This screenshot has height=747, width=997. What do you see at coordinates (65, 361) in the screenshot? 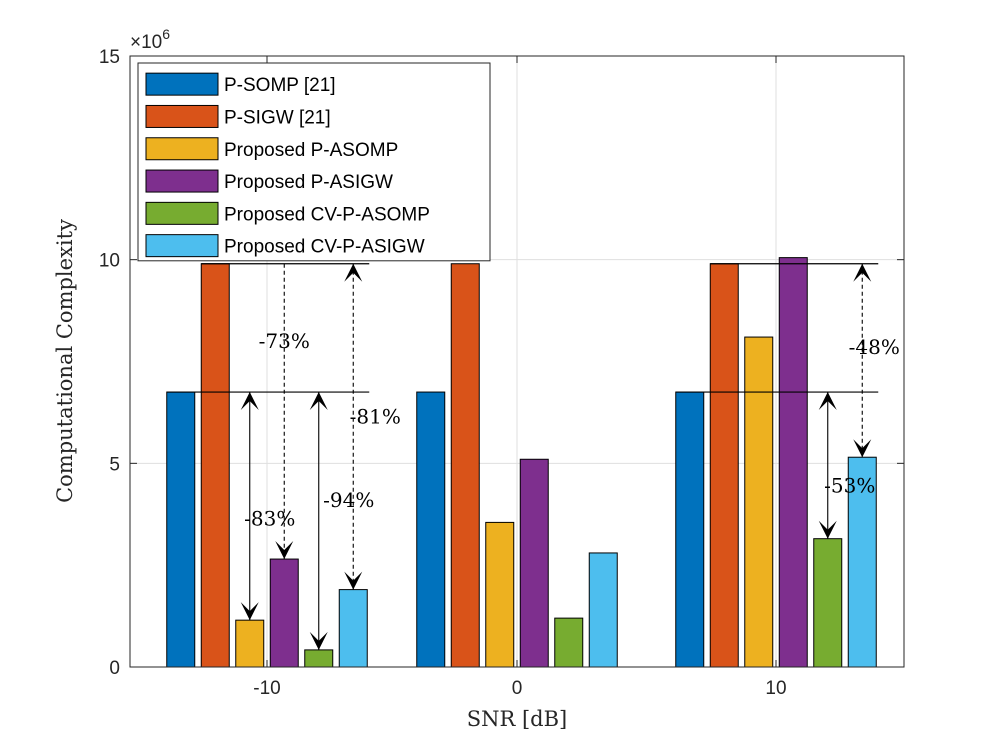
I see `y-axis-title: Computational Complexity` at bounding box center [65, 361].